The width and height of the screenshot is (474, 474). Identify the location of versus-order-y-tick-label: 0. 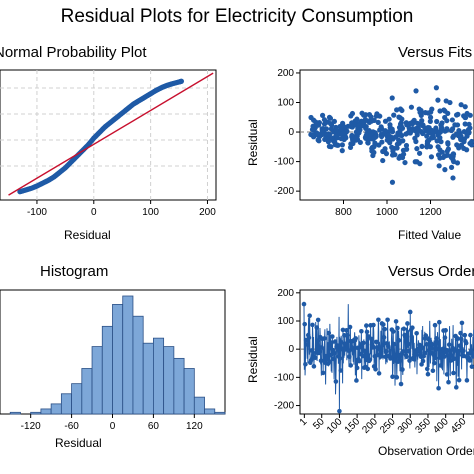
(291, 349).